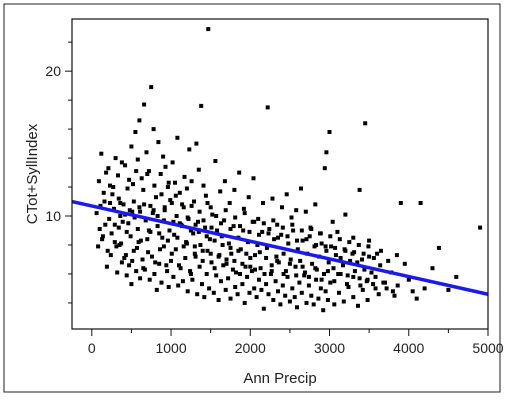  What do you see at coordinates (329, 348) in the screenshot?
I see `x-tick-label-3000: 3000` at bounding box center [329, 348].